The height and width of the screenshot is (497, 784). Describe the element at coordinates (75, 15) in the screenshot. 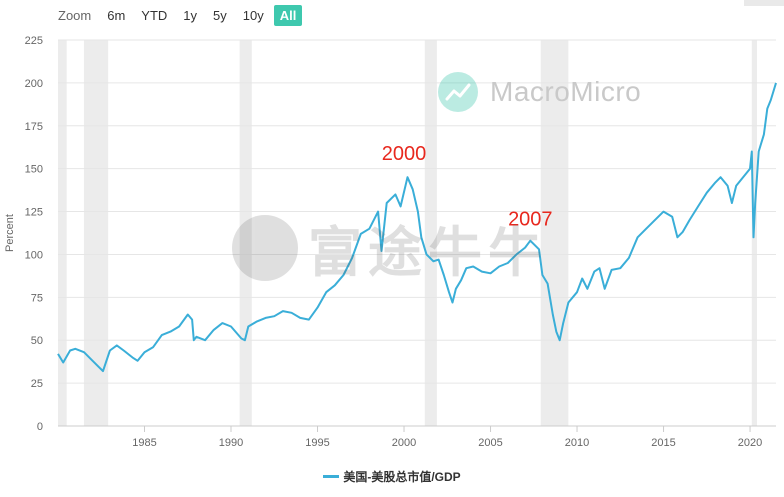

I see `zoom-label: Zoom` at that location.